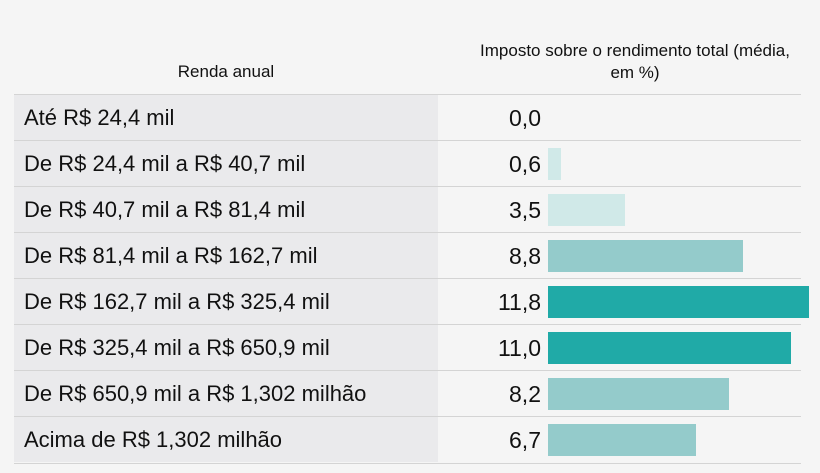 This screenshot has width=820, height=473. Describe the element at coordinates (407, 440) in the screenshot. I see `table-row: Acima de R$ 1,302 milhão 6,7` at that location.